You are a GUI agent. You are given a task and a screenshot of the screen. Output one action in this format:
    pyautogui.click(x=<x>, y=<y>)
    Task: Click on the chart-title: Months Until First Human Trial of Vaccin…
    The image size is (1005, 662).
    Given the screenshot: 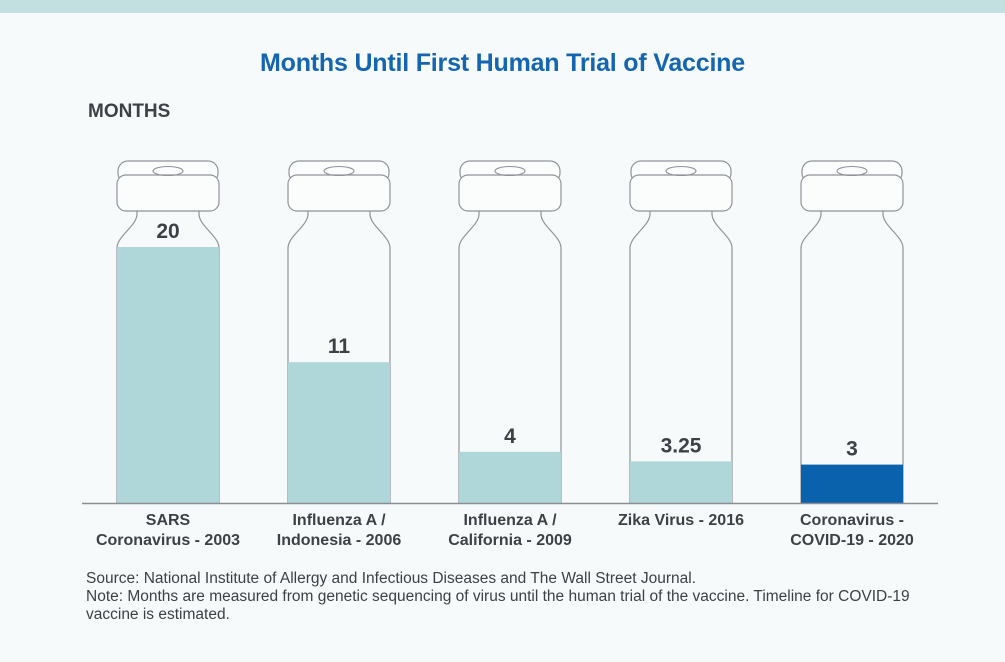 What is the action you would take?
    pyautogui.click(x=502, y=63)
    